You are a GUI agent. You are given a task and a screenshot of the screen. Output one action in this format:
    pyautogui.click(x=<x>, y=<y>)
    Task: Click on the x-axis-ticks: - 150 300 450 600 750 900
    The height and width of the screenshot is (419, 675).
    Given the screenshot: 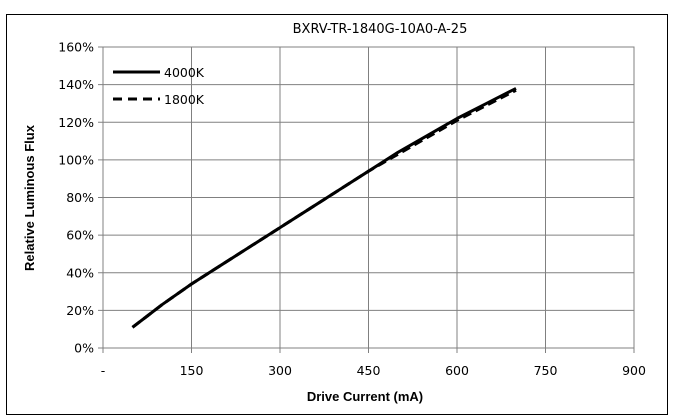 What is the action you would take?
    pyautogui.click(x=373, y=363)
    